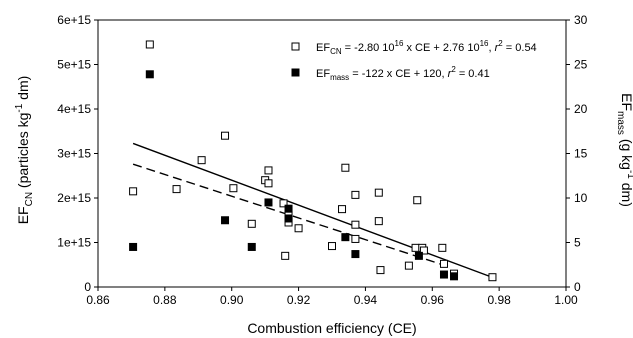  What do you see at coordinates (24, 150) in the screenshot?
I see `y-left-axis-title: EFCN (particles kg-1 dm)` at bounding box center [24, 150].